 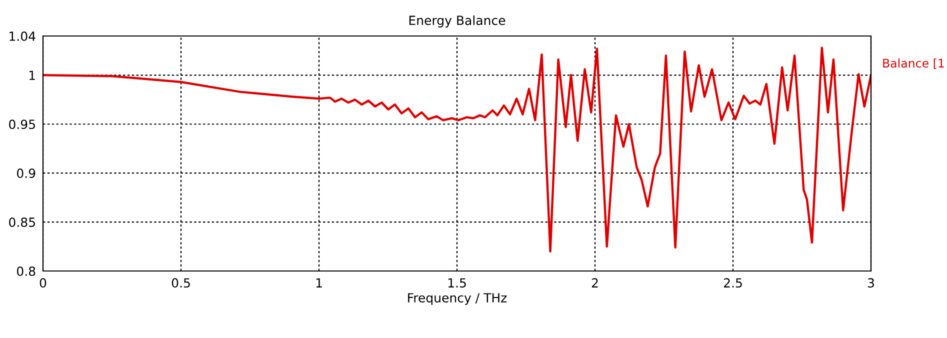 I want to click on x-tick-label: 2.5, so click(x=733, y=283).